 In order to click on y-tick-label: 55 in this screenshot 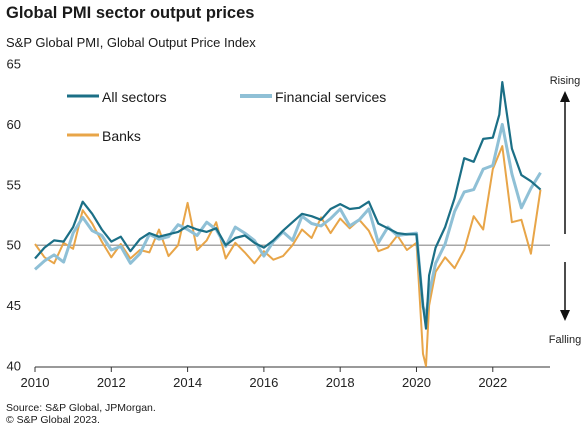, I will do `click(14, 184)`.